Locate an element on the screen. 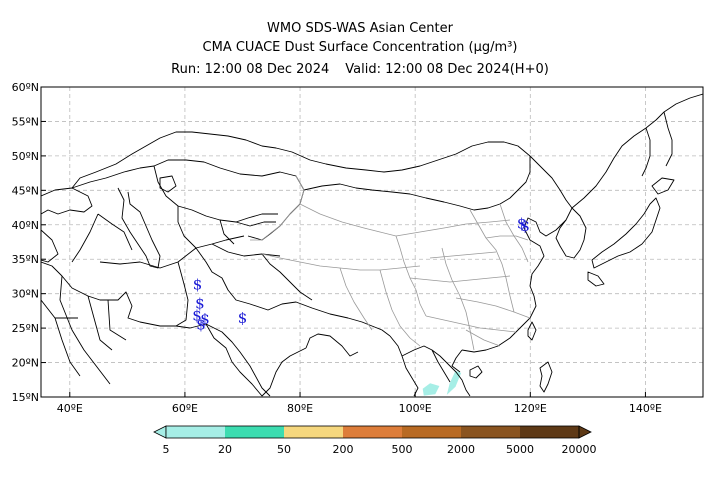 Image resolution: width=720 pixels, height=480 pixels. japan-islands is located at coordinates (631, 232).